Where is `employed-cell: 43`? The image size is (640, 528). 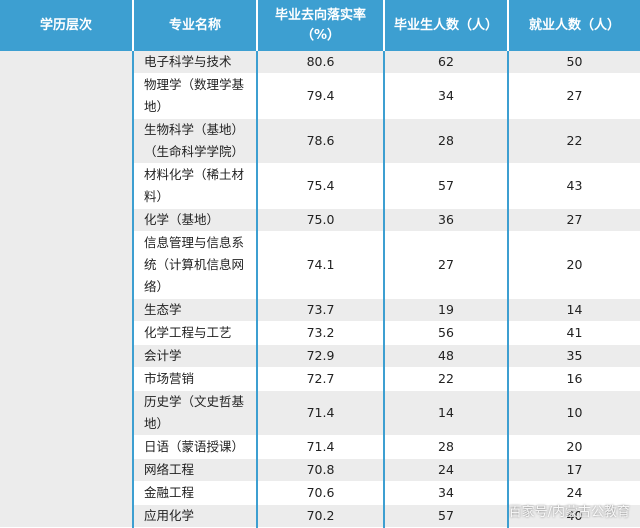 employed-cell: 43 is located at coordinates (574, 186).